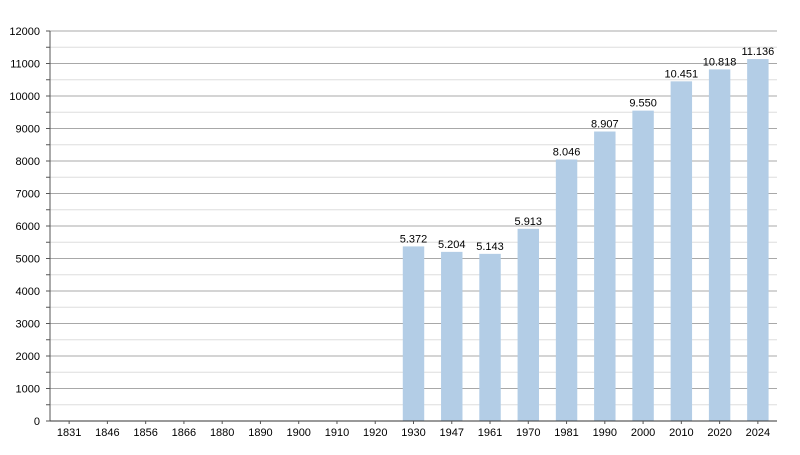  What do you see at coordinates (222, 433) in the screenshot?
I see `x-tick-label: 1880` at bounding box center [222, 433].